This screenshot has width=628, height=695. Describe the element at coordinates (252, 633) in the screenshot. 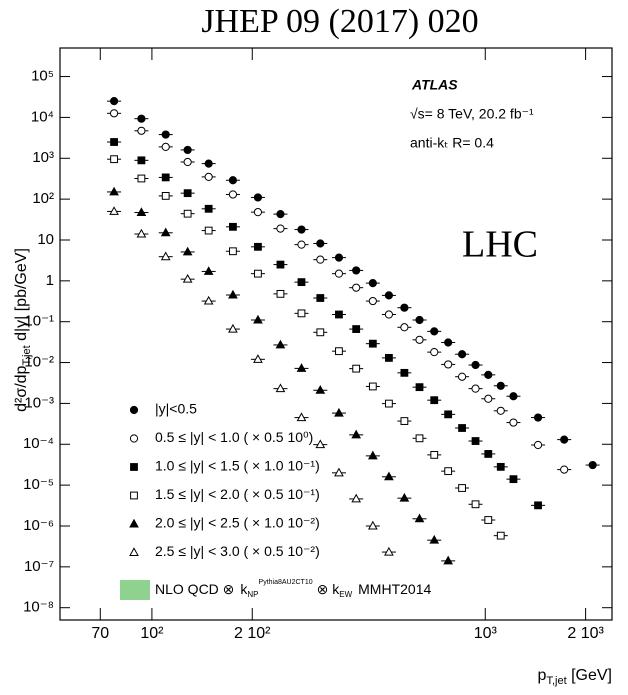

I see `x-tick-label: 2 10²` at that location.